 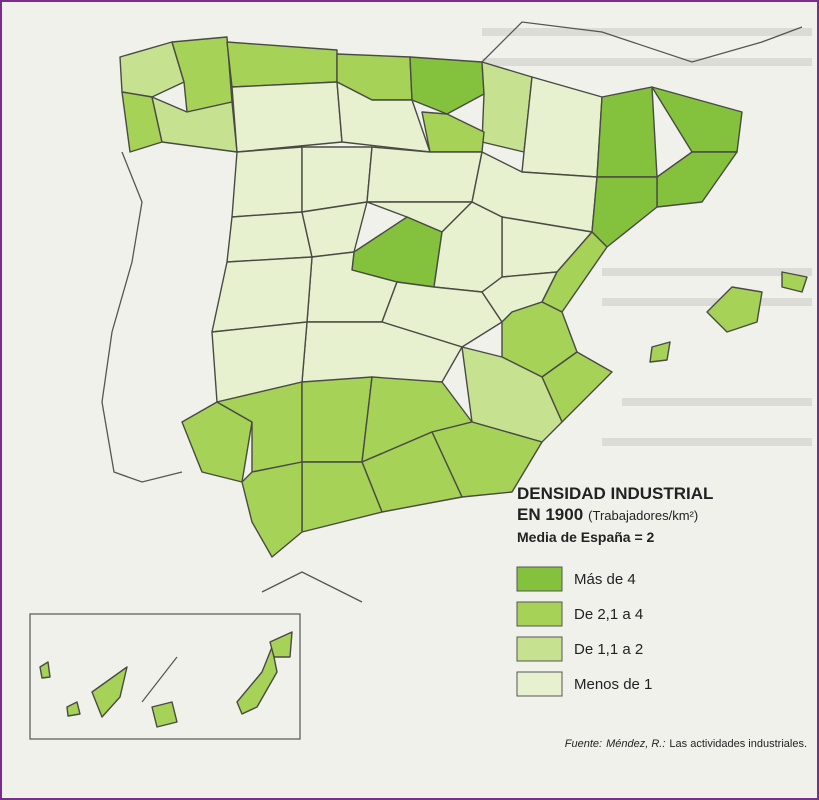 I want to click on legend-average: Media de España = 2, so click(x=586, y=537).